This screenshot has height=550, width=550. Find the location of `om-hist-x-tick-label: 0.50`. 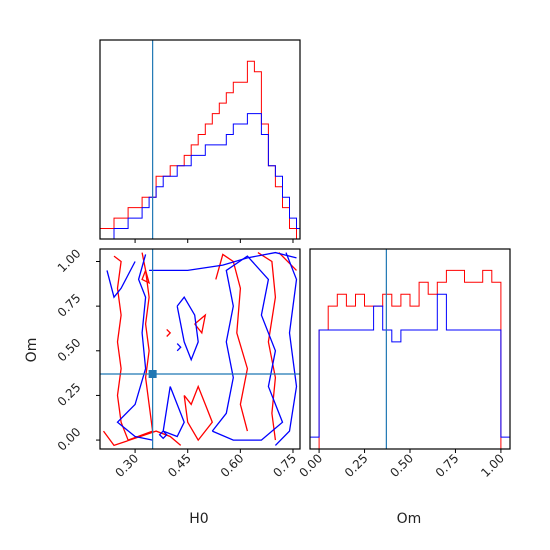

om-hist-x-tick-label: 0.50 is located at coordinates (401, 465).